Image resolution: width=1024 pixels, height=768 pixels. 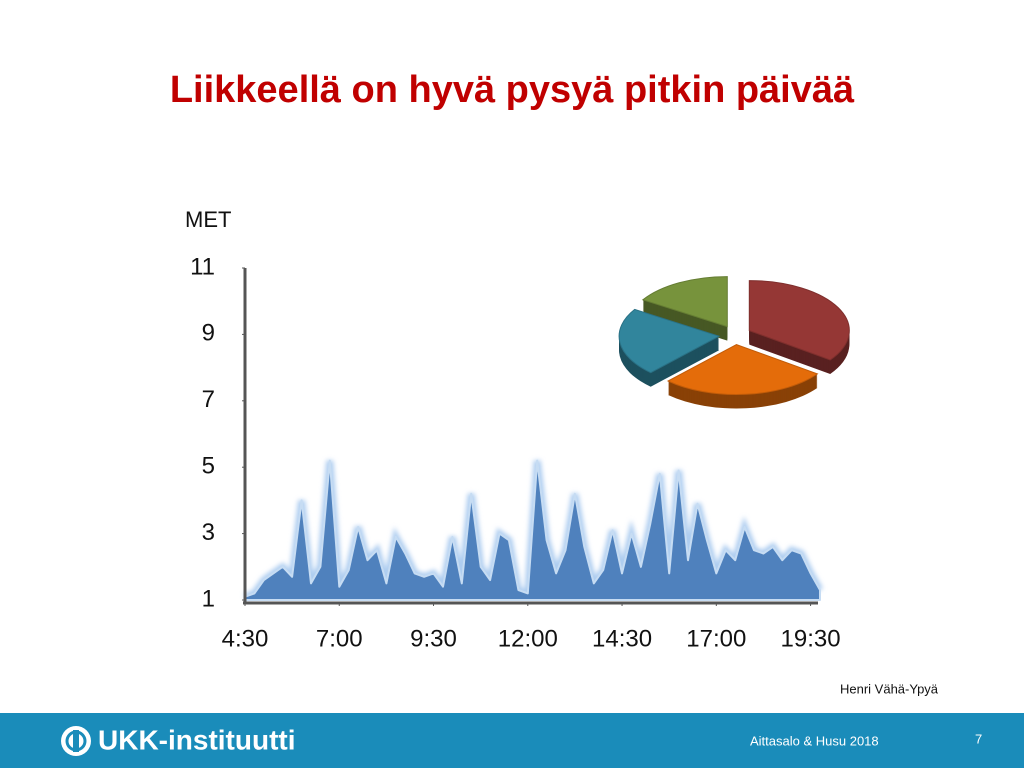 What do you see at coordinates (811, 638) in the screenshot?
I see `x-tick-label: 19:30` at bounding box center [811, 638].